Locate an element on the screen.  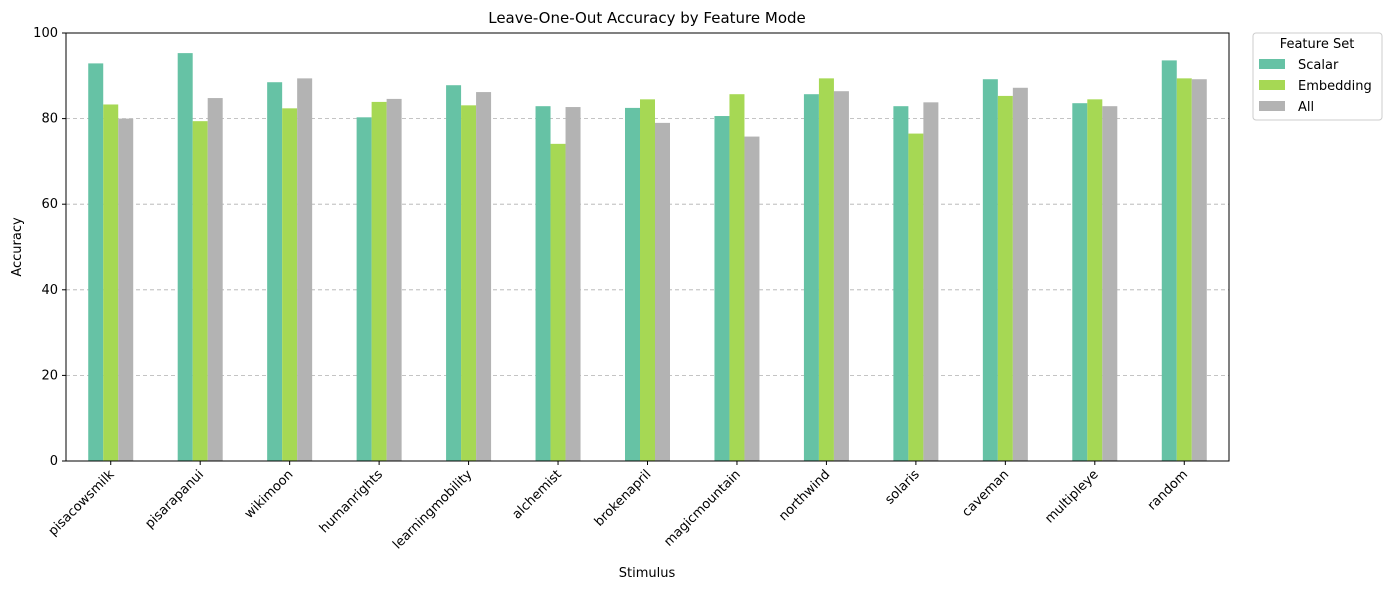
chart-title: Leave-One-Out Accuracy by Feature Mode is located at coordinates (647, 18).